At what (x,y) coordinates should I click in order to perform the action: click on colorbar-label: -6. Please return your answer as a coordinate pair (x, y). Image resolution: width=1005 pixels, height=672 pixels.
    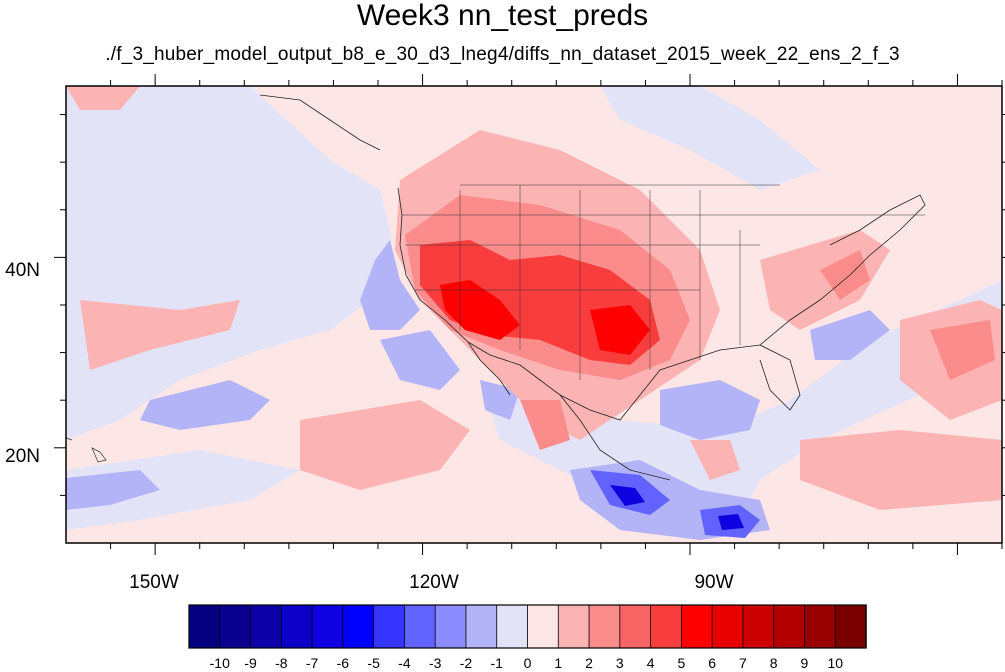
    Looking at the image, I should click on (343, 663).